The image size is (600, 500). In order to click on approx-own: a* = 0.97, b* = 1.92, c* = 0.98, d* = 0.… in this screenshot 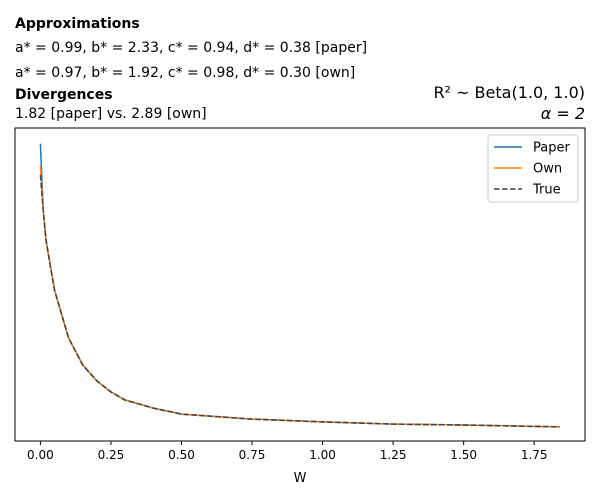, I will do `click(185, 73)`.